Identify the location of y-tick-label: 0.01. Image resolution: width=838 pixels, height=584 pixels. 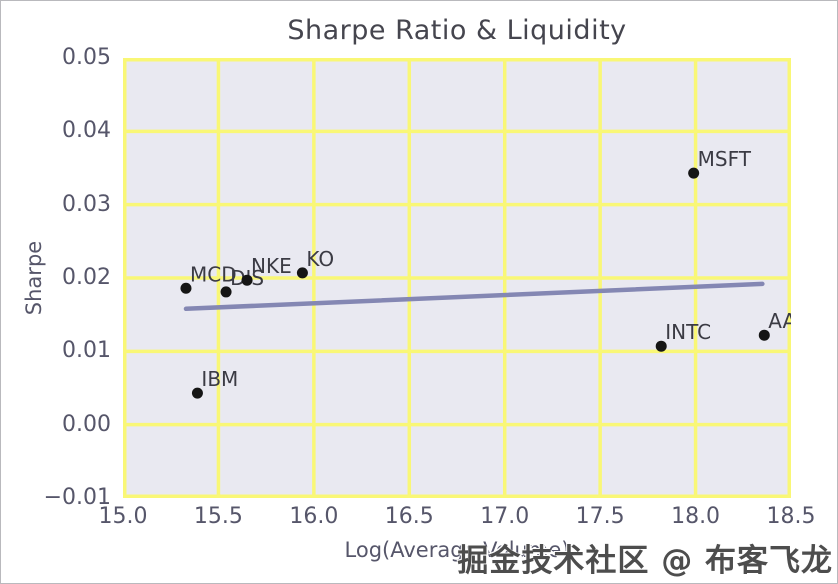
(86, 351).